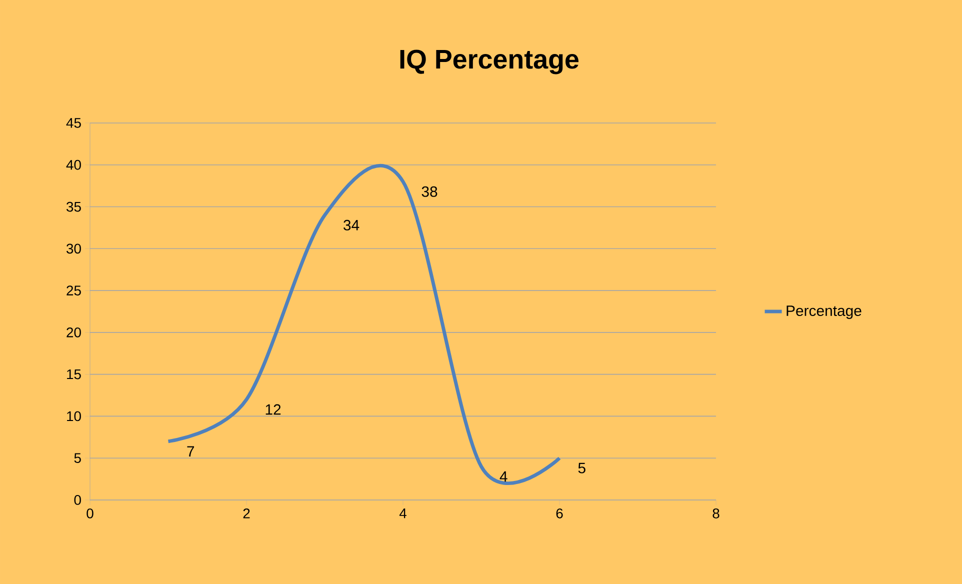 The width and height of the screenshot is (962, 584). Describe the element at coordinates (489, 62) in the screenshot. I see `chart-title: IQ Percentage` at that location.